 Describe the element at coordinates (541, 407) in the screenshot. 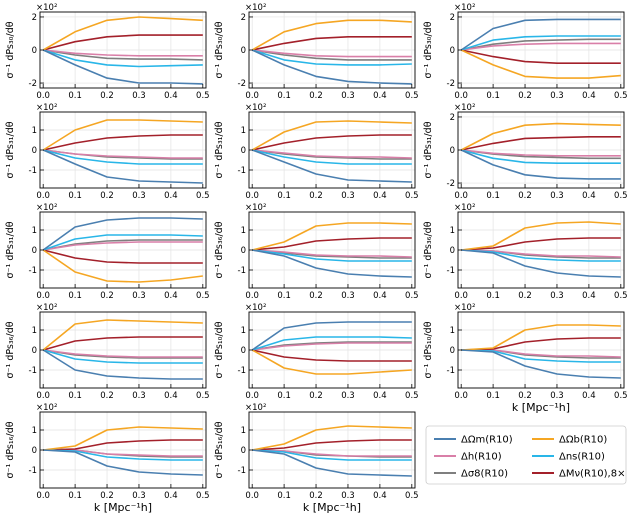

I see `x-axis-label: k [Mpc⁻¹h]` at that location.